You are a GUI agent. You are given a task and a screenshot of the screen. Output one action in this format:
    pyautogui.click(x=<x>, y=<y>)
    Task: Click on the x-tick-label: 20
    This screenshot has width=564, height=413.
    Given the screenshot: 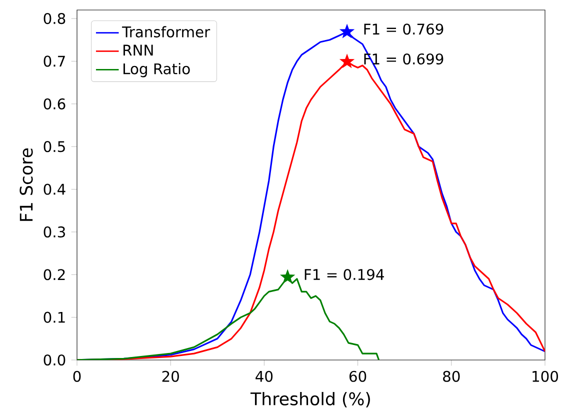 What is the action you would take?
    pyautogui.click(x=170, y=376)
    